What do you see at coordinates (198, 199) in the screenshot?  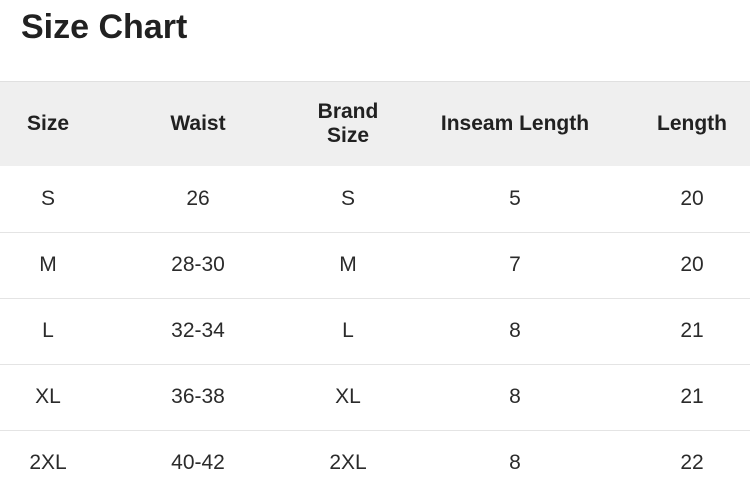 I see `cell-waist: 26` at bounding box center [198, 199].